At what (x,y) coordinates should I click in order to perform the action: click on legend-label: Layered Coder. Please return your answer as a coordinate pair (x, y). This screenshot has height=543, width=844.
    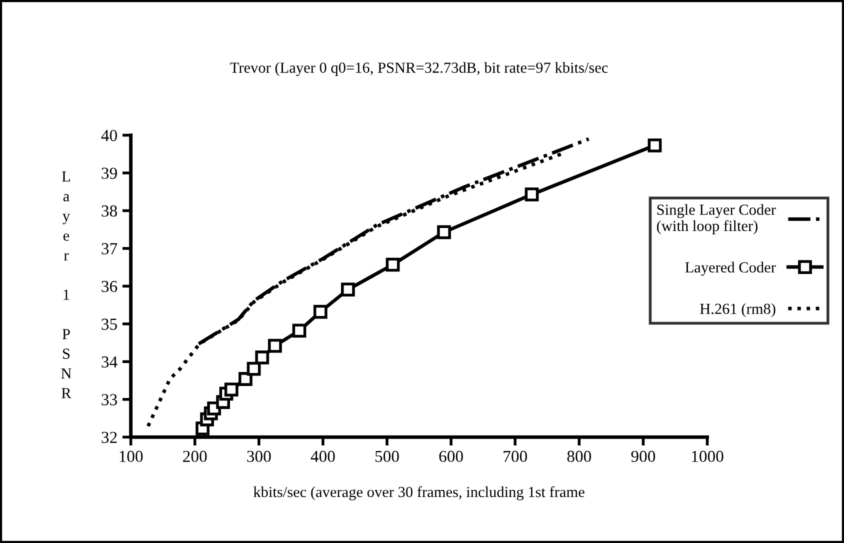
    Looking at the image, I should click on (730, 269).